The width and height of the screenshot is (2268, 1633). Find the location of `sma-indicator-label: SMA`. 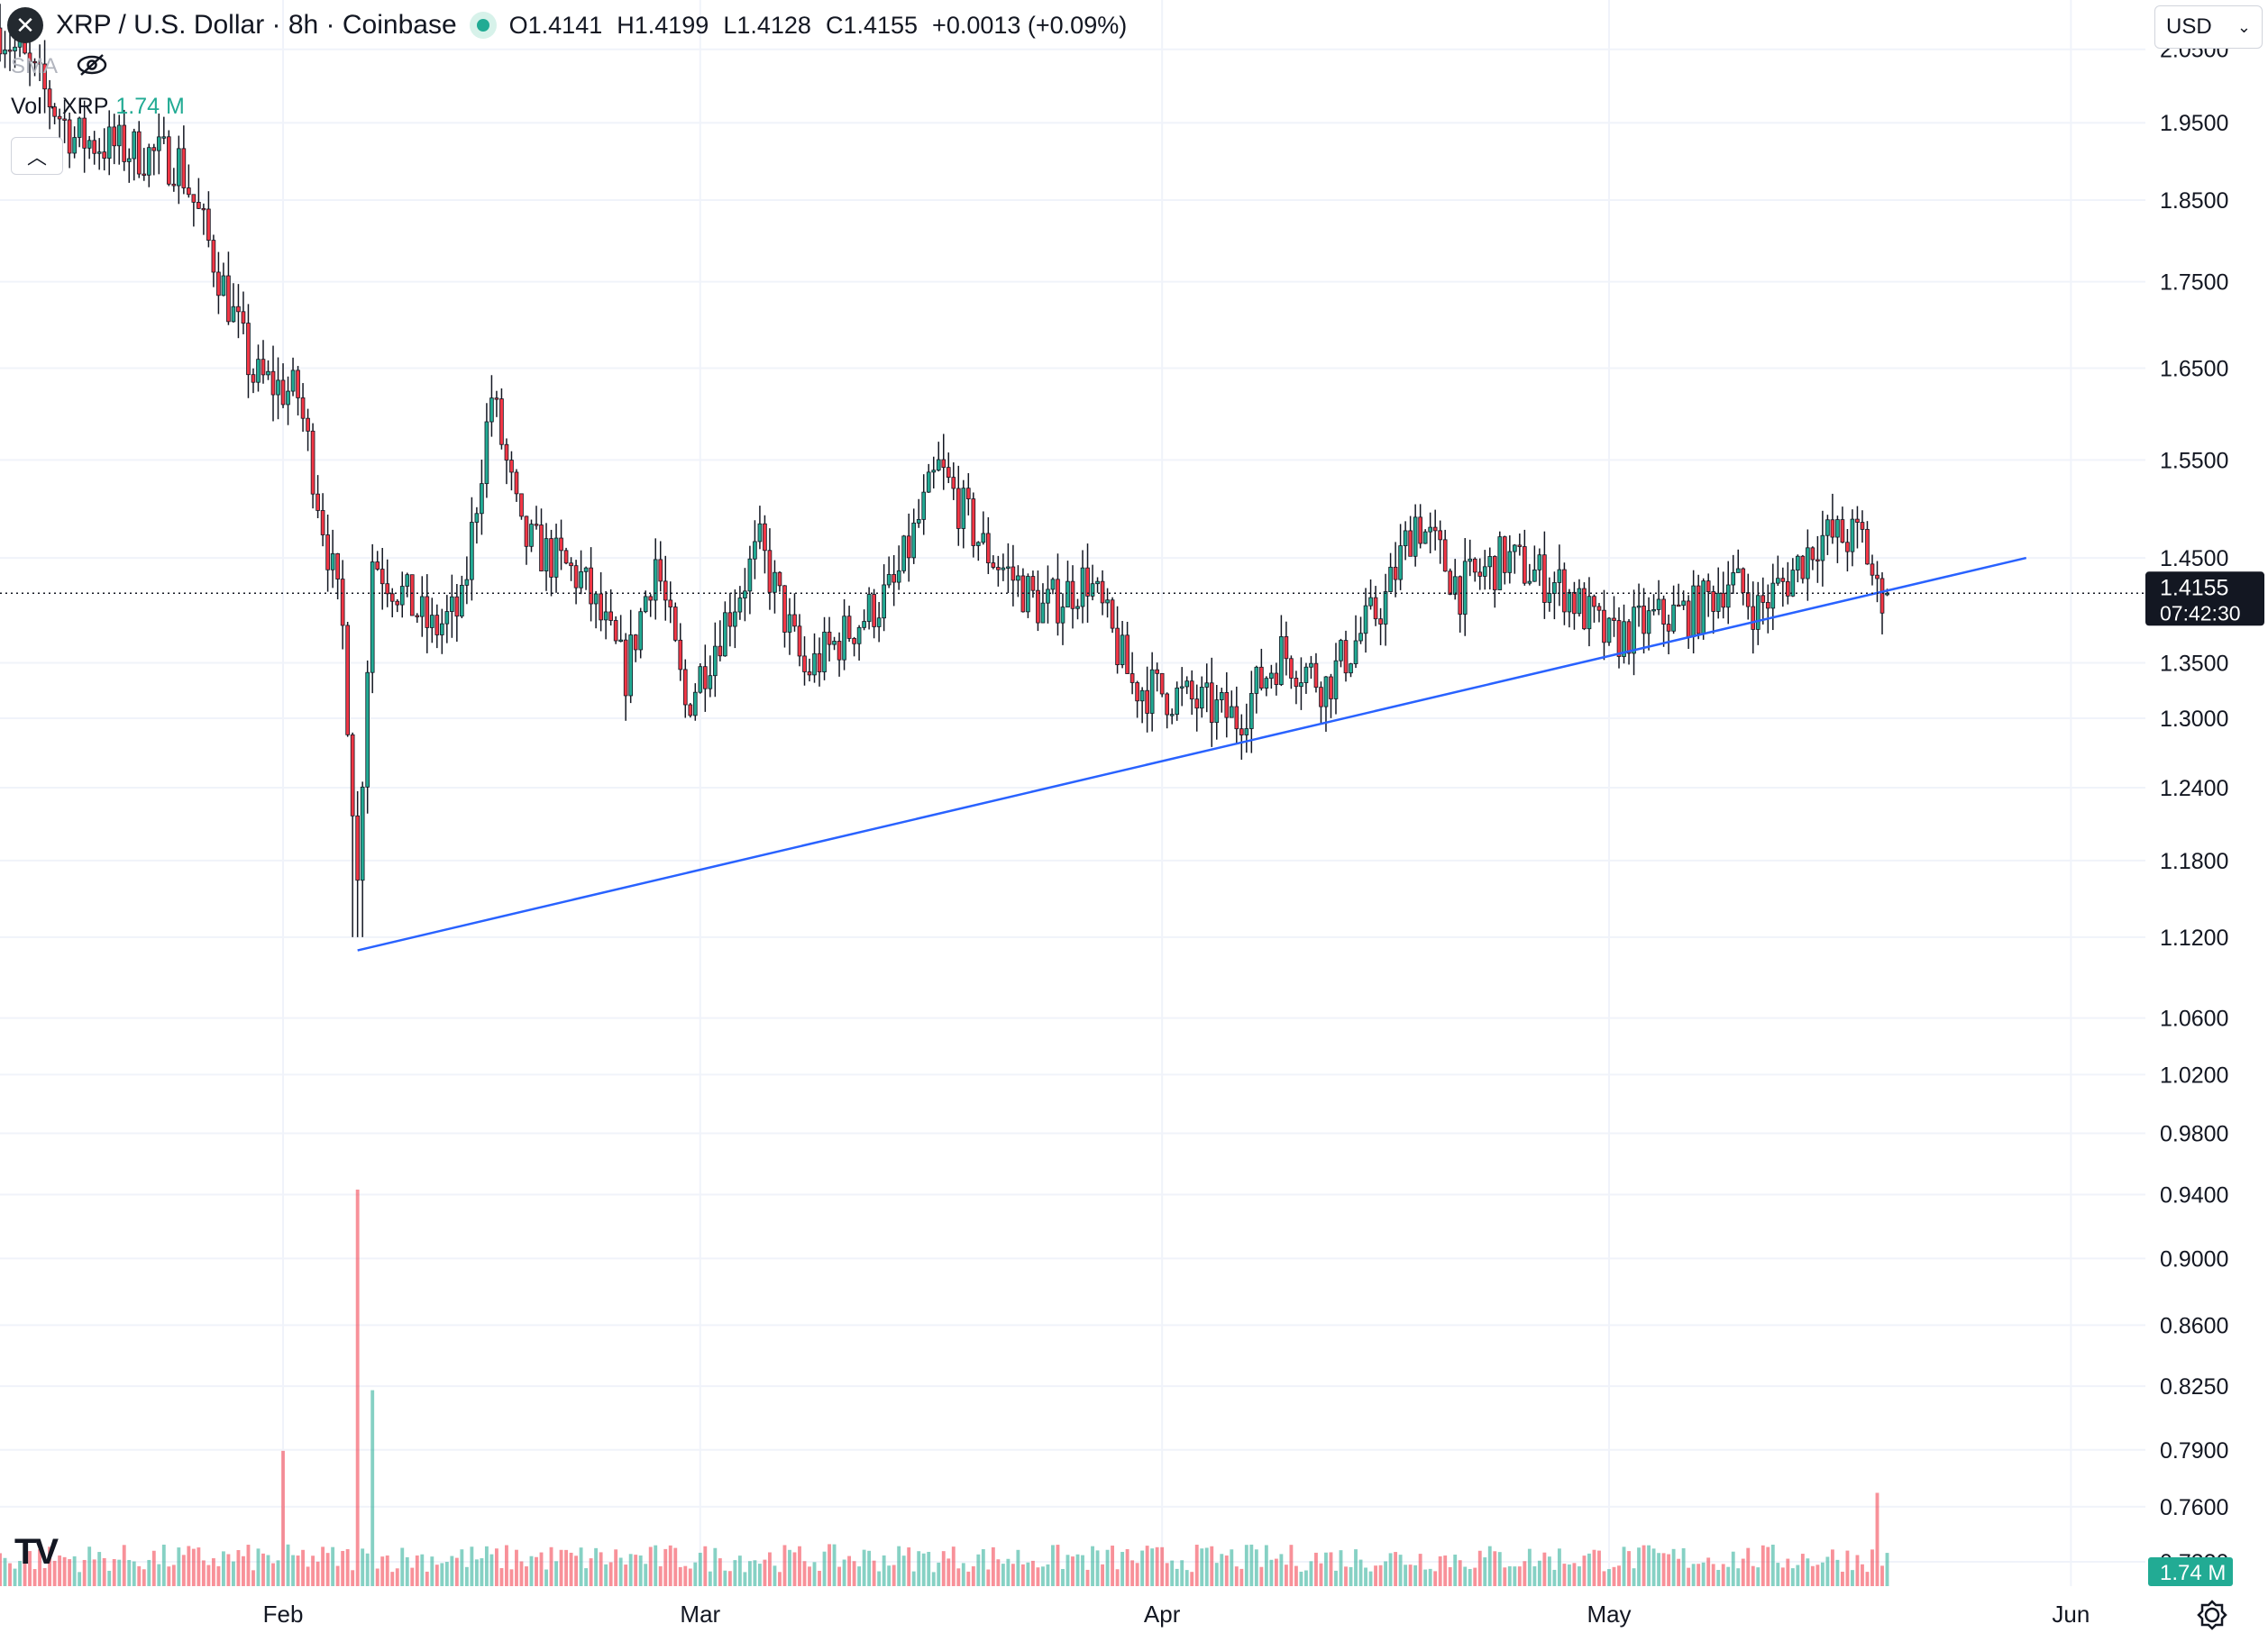

sma-indicator-label: SMA is located at coordinates (35, 66).